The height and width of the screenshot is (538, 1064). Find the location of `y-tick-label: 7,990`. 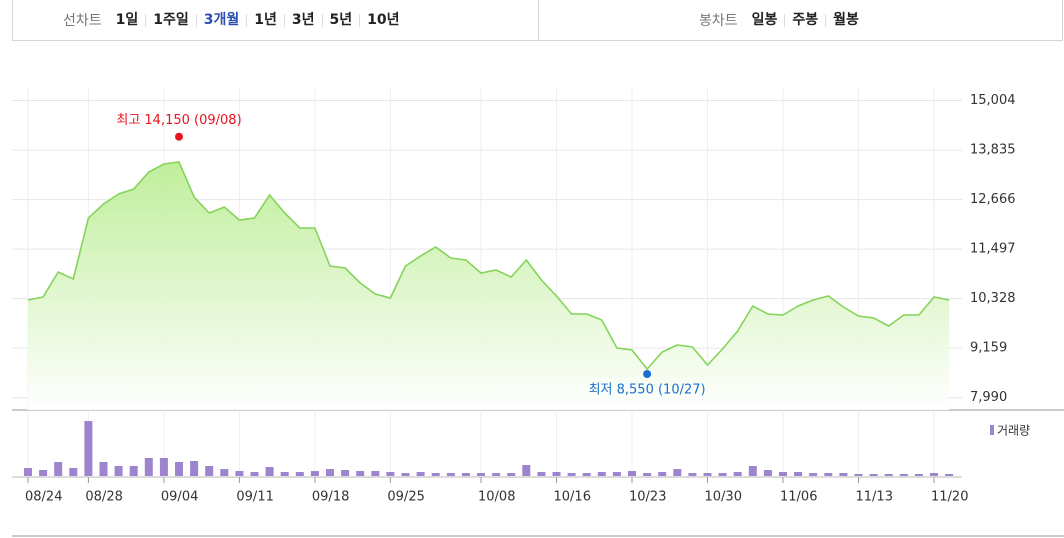

y-tick-label: 7,990 is located at coordinates (988, 397).